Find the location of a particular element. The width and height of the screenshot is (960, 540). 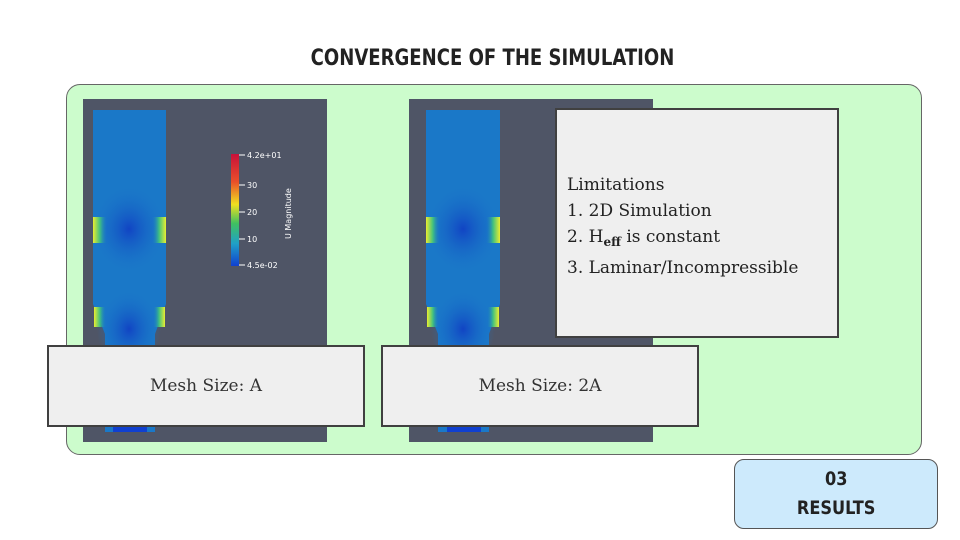

limitation-item-subscript: eff is located at coordinates (612, 242).